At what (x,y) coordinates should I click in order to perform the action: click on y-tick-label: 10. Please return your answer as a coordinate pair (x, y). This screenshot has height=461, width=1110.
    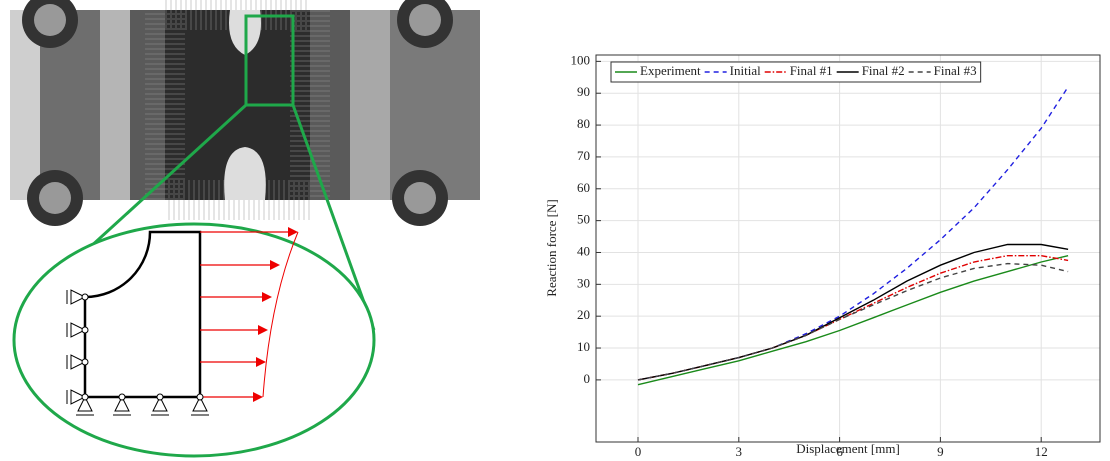
    Looking at the image, I should click on (583, 346).